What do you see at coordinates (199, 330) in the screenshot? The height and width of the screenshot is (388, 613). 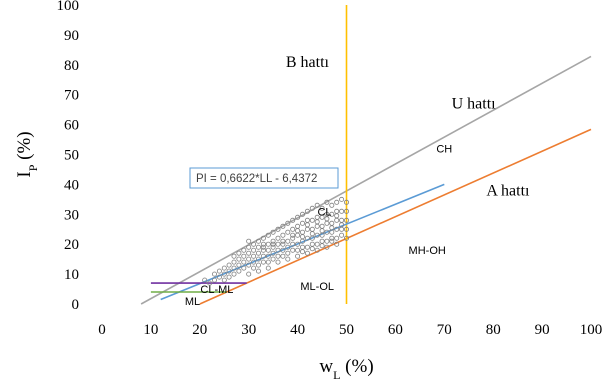 I see `x-tick-label: 20` at bounding box center [199, 330].